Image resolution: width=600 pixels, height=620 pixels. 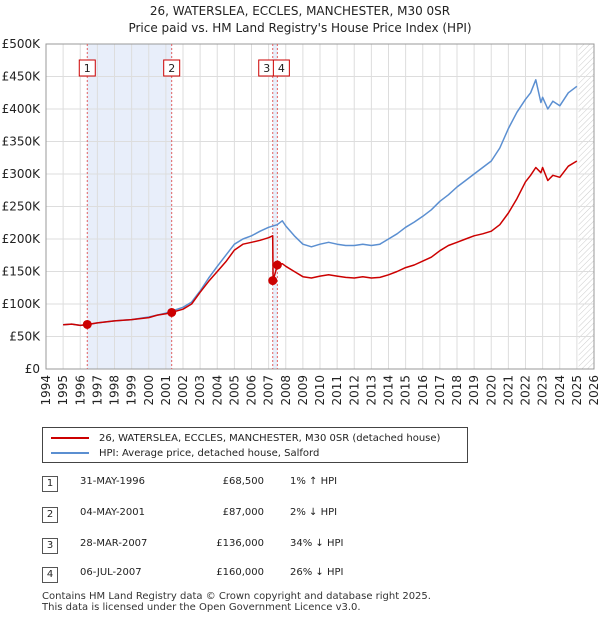 What do you see at coordinates (132, 390) in the screenshot?
I see `x-tick-label: 1999` at bounding box center [132, 390].